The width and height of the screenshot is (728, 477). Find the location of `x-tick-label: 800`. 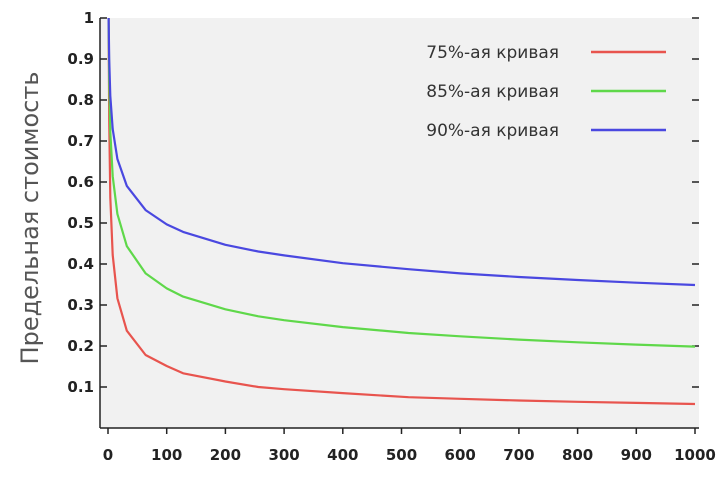

x-tick-label: 800 is located at coordinates (577, 455).